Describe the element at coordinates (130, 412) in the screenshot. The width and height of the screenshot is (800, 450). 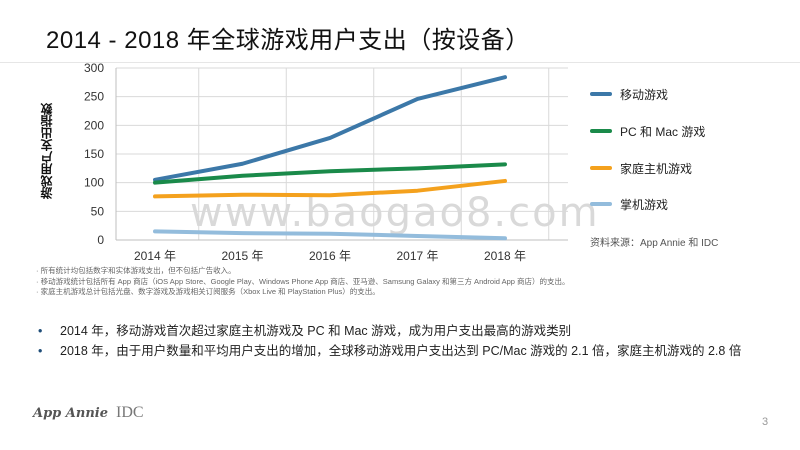
I see `idc-logo: IDC` at that location.